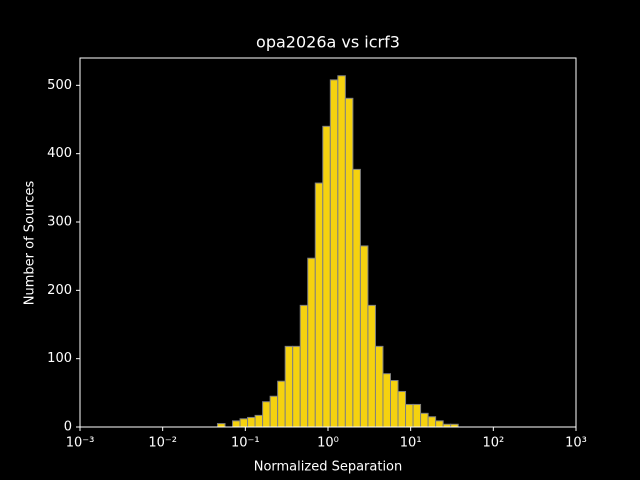  I want to click on y-tick-label: 300, so click(59, 222).